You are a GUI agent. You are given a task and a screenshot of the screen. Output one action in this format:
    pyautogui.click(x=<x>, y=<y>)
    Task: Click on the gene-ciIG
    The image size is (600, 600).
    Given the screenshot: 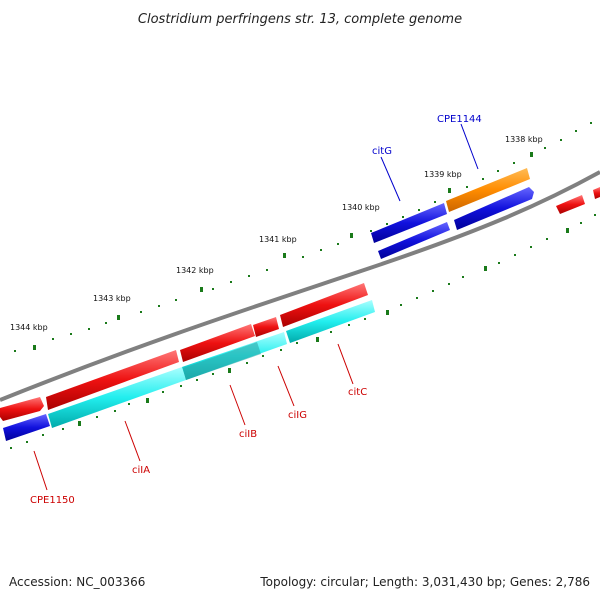 What is the action you would take?
    pyautogui.click(x=266, y=327)
    